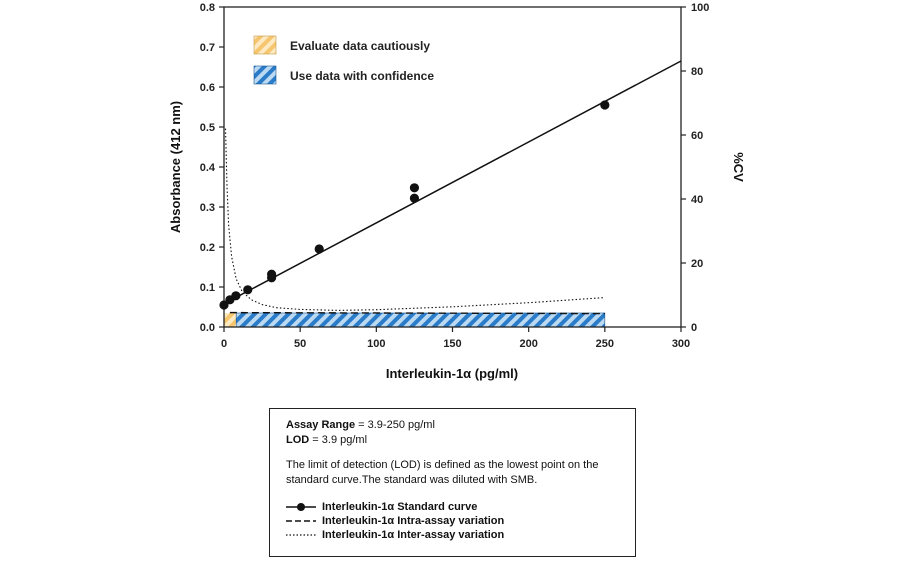 The image size is (912, 562). I want to click on lod-label: LOD, so click(298, 440).